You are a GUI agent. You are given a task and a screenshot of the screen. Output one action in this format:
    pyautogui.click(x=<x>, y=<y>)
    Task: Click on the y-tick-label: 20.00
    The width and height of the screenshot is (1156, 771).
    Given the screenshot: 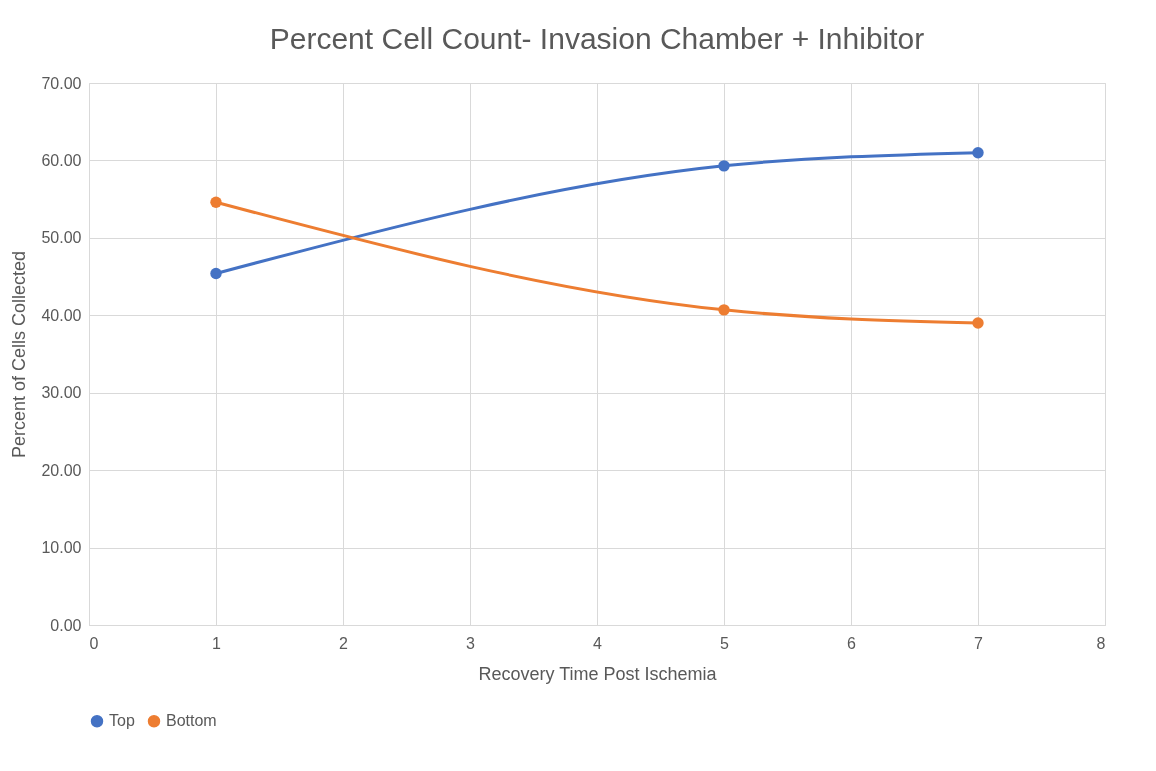 What is the action you would take?
    pyautogui.click(x=61, y=470)
    